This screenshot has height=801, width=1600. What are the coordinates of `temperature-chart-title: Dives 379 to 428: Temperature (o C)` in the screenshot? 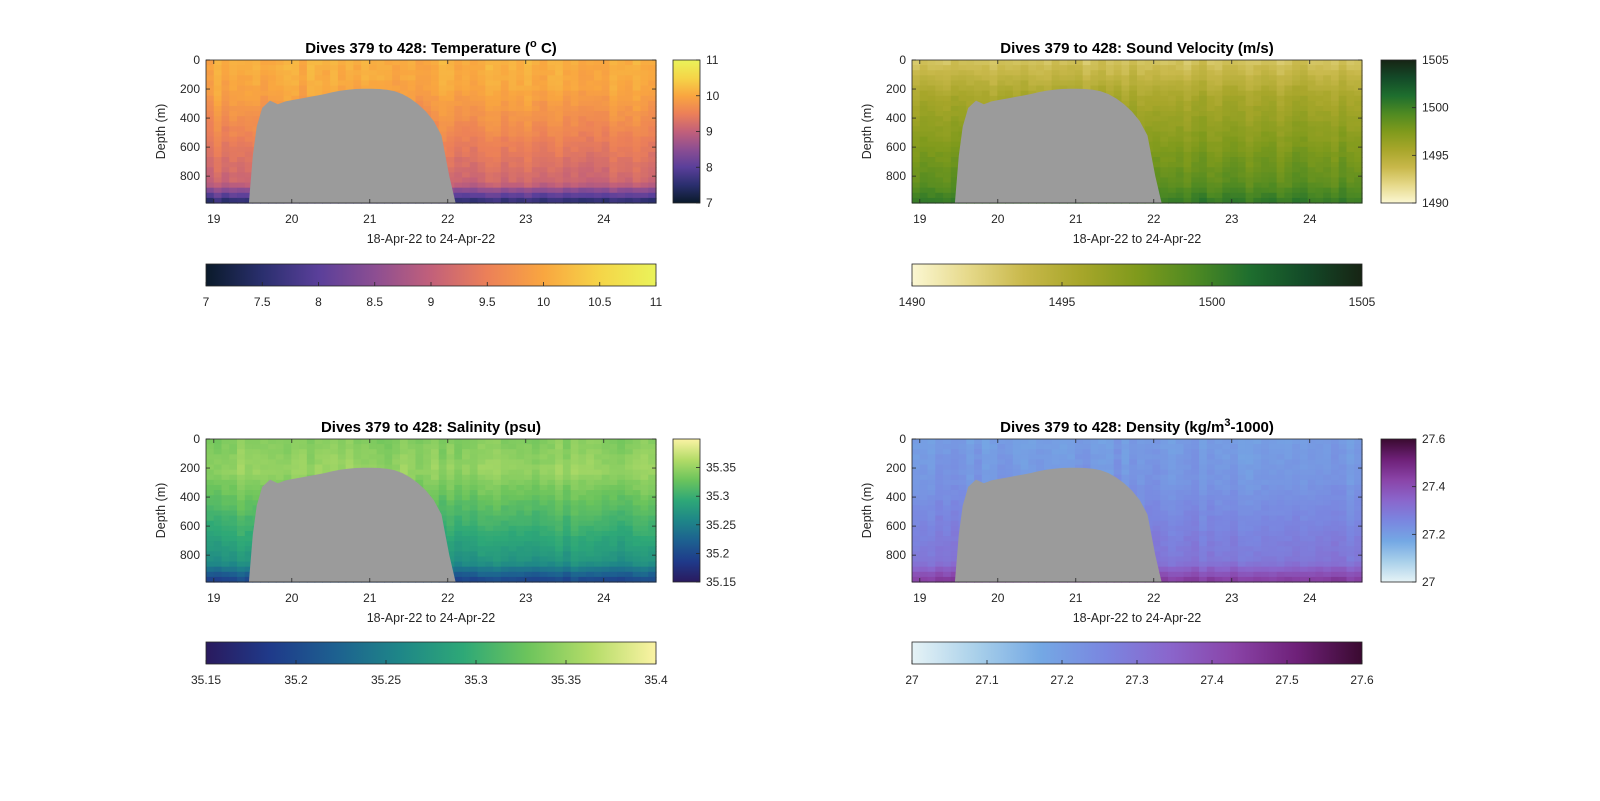 It's located at (431, 47).